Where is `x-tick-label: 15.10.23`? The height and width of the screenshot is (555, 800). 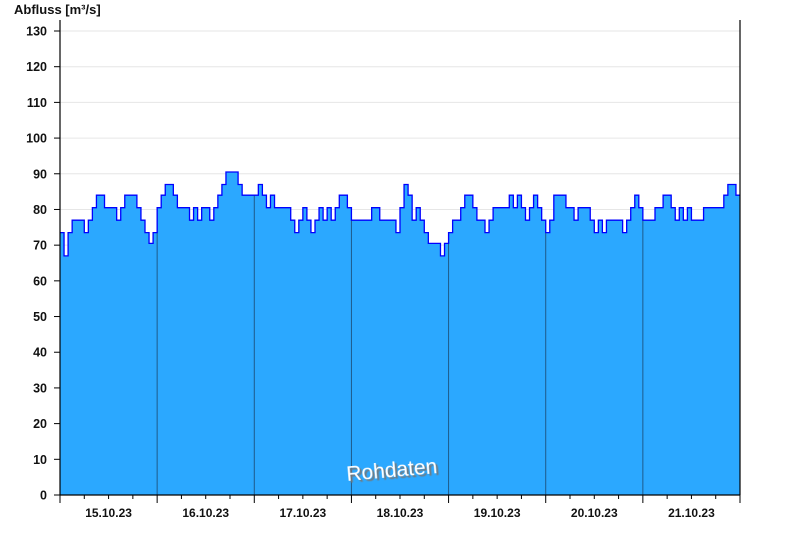 x-tick-label: 15.10.23 is located at coordinates (108, 513).